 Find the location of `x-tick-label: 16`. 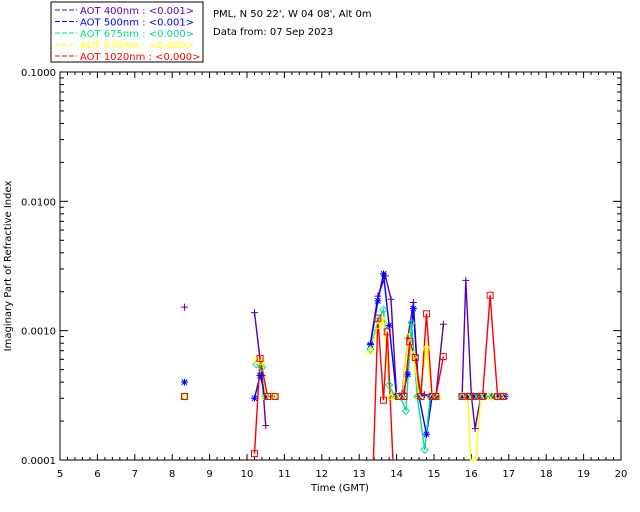

x-tick-label: 16 is located at coordinates (471, 474).